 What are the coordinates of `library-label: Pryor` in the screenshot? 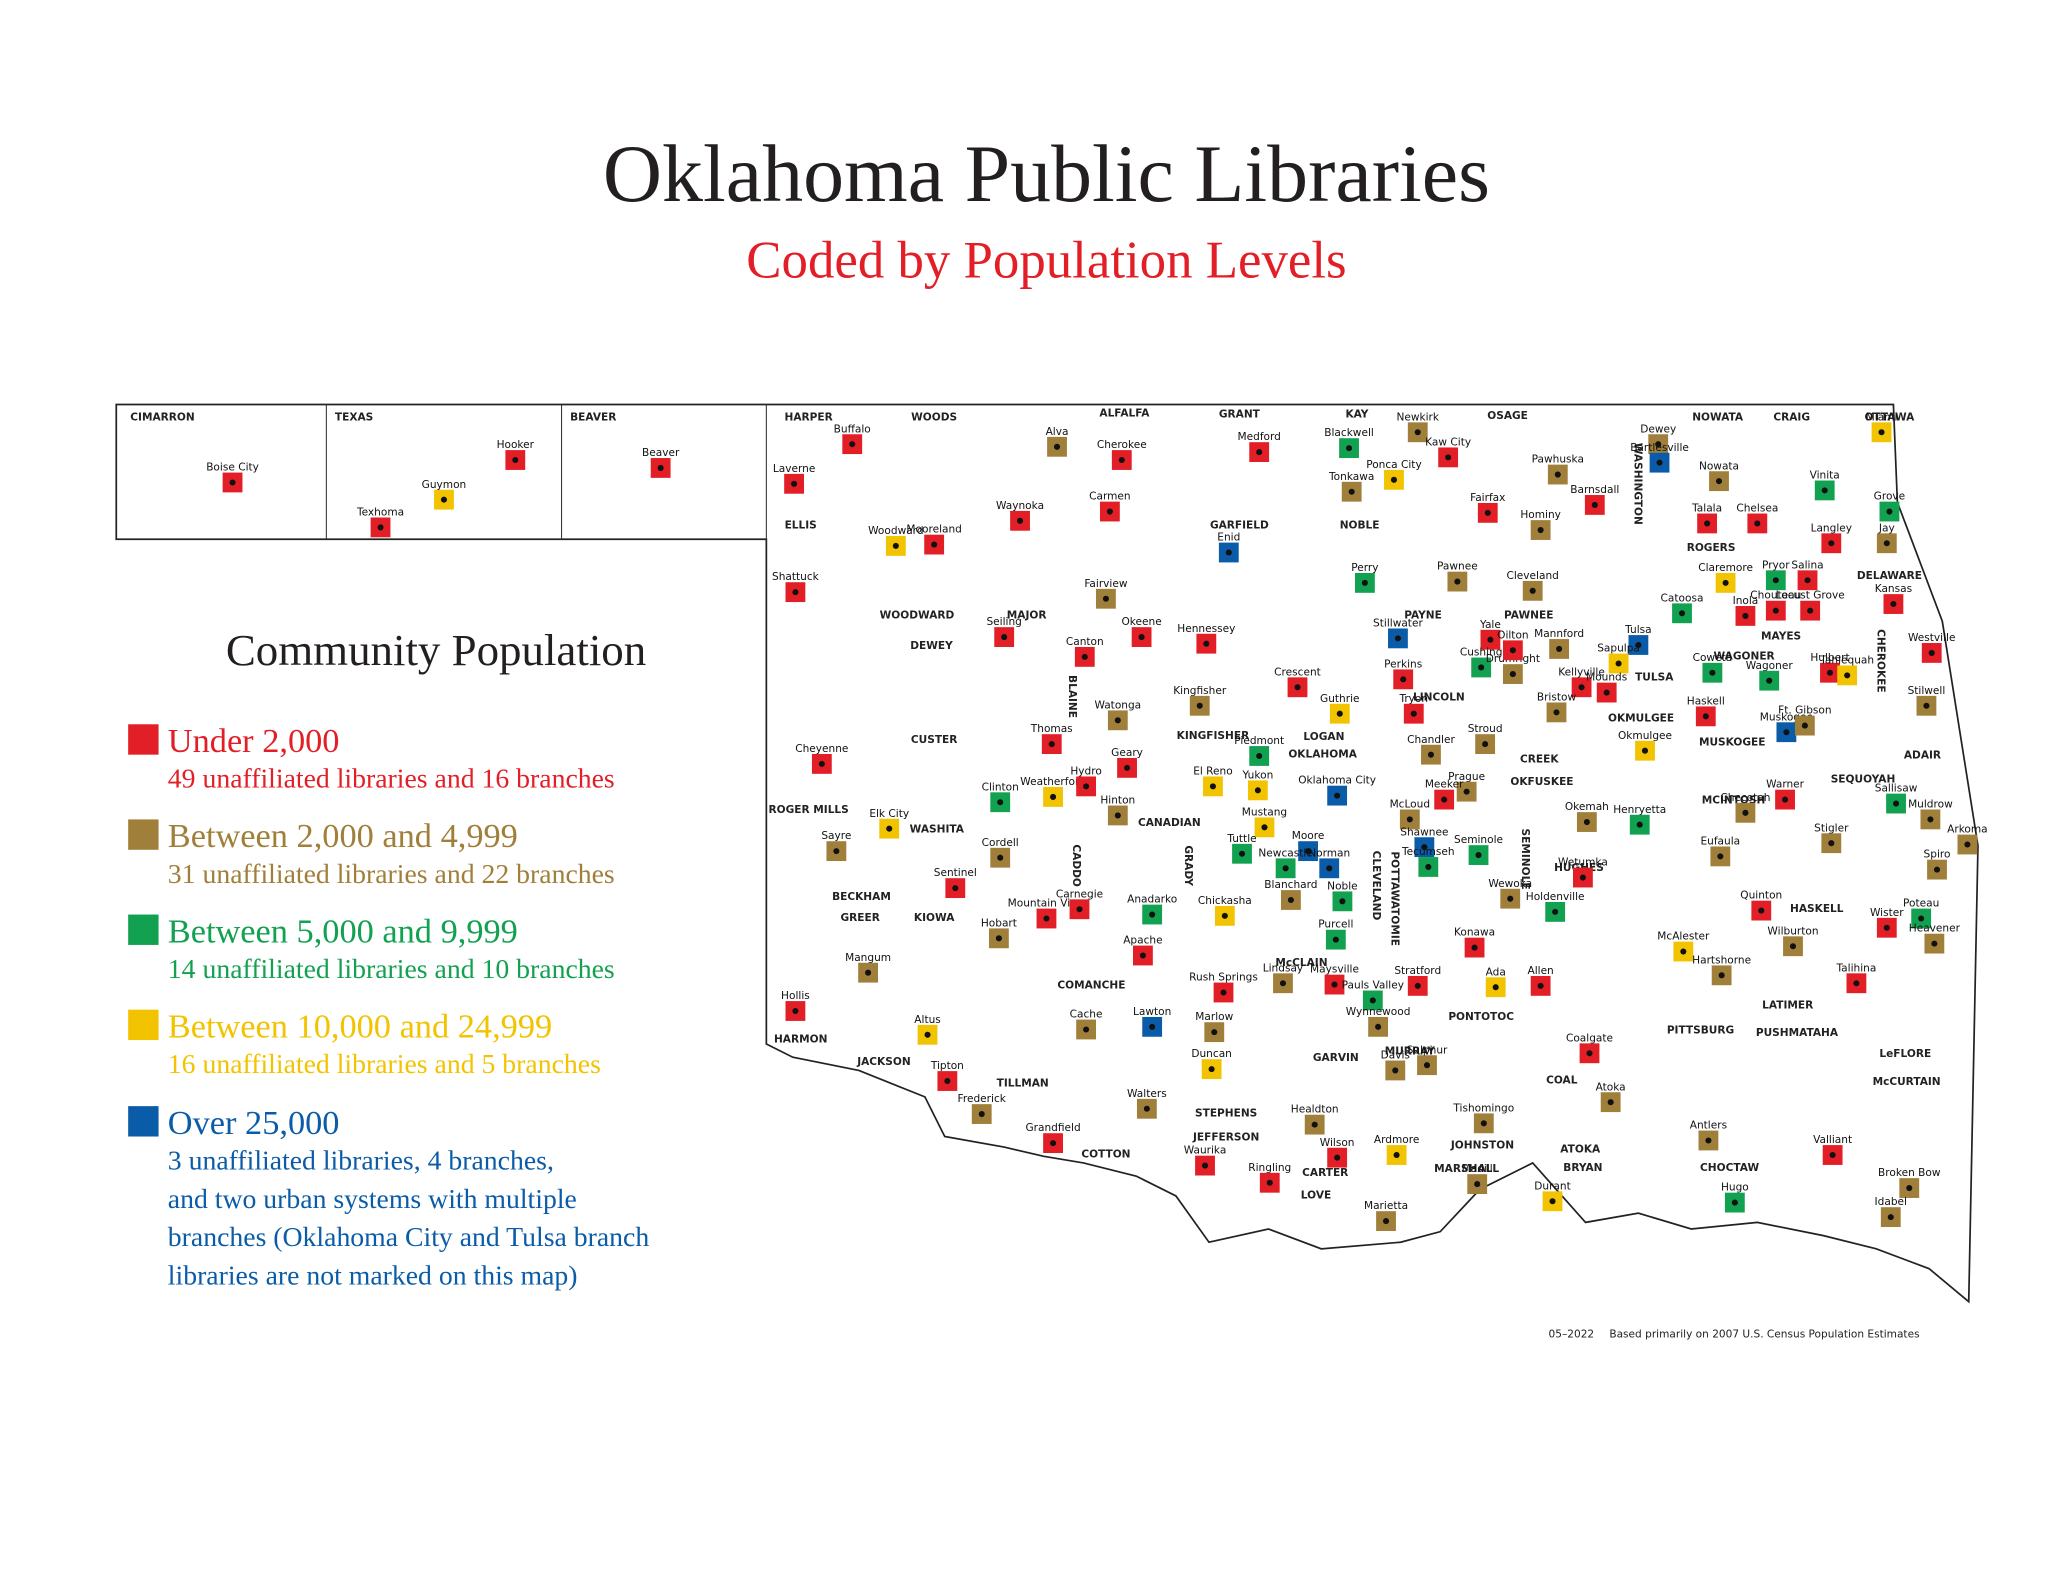 It's located at (1776, 565).